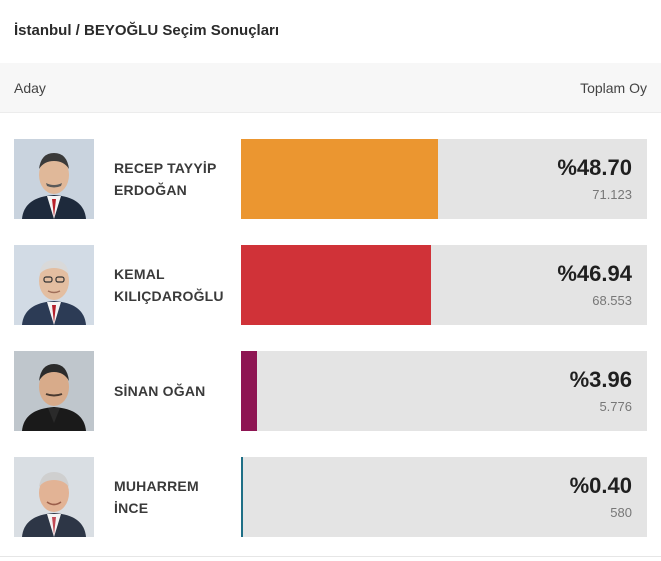  What do you see at coordinates (30, 88) in the screenshot?
I see `header-candidate-label: Aday` at bounding box center [30, 88].